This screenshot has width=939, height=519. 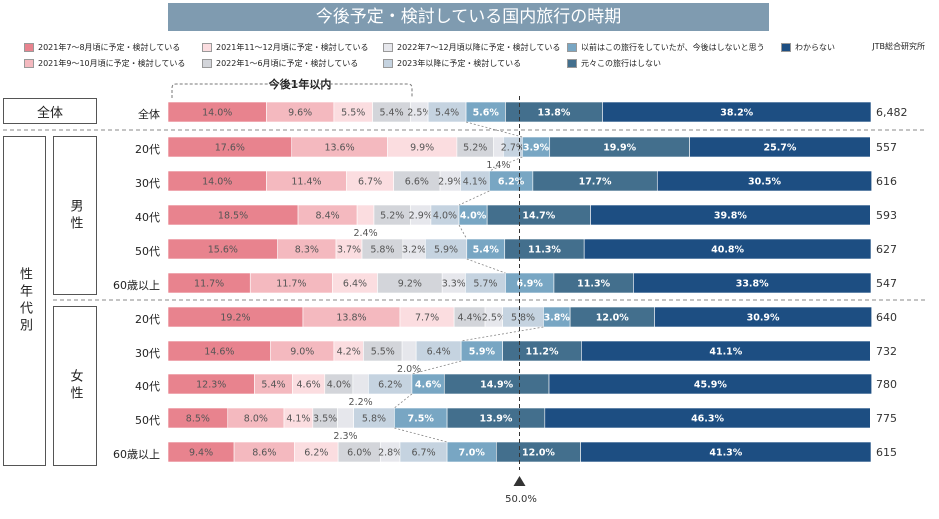 What do you see at coordinates (390, 453) in the screenshot?
I see `data-label: 2.8%` at bounding box center [390, 453].